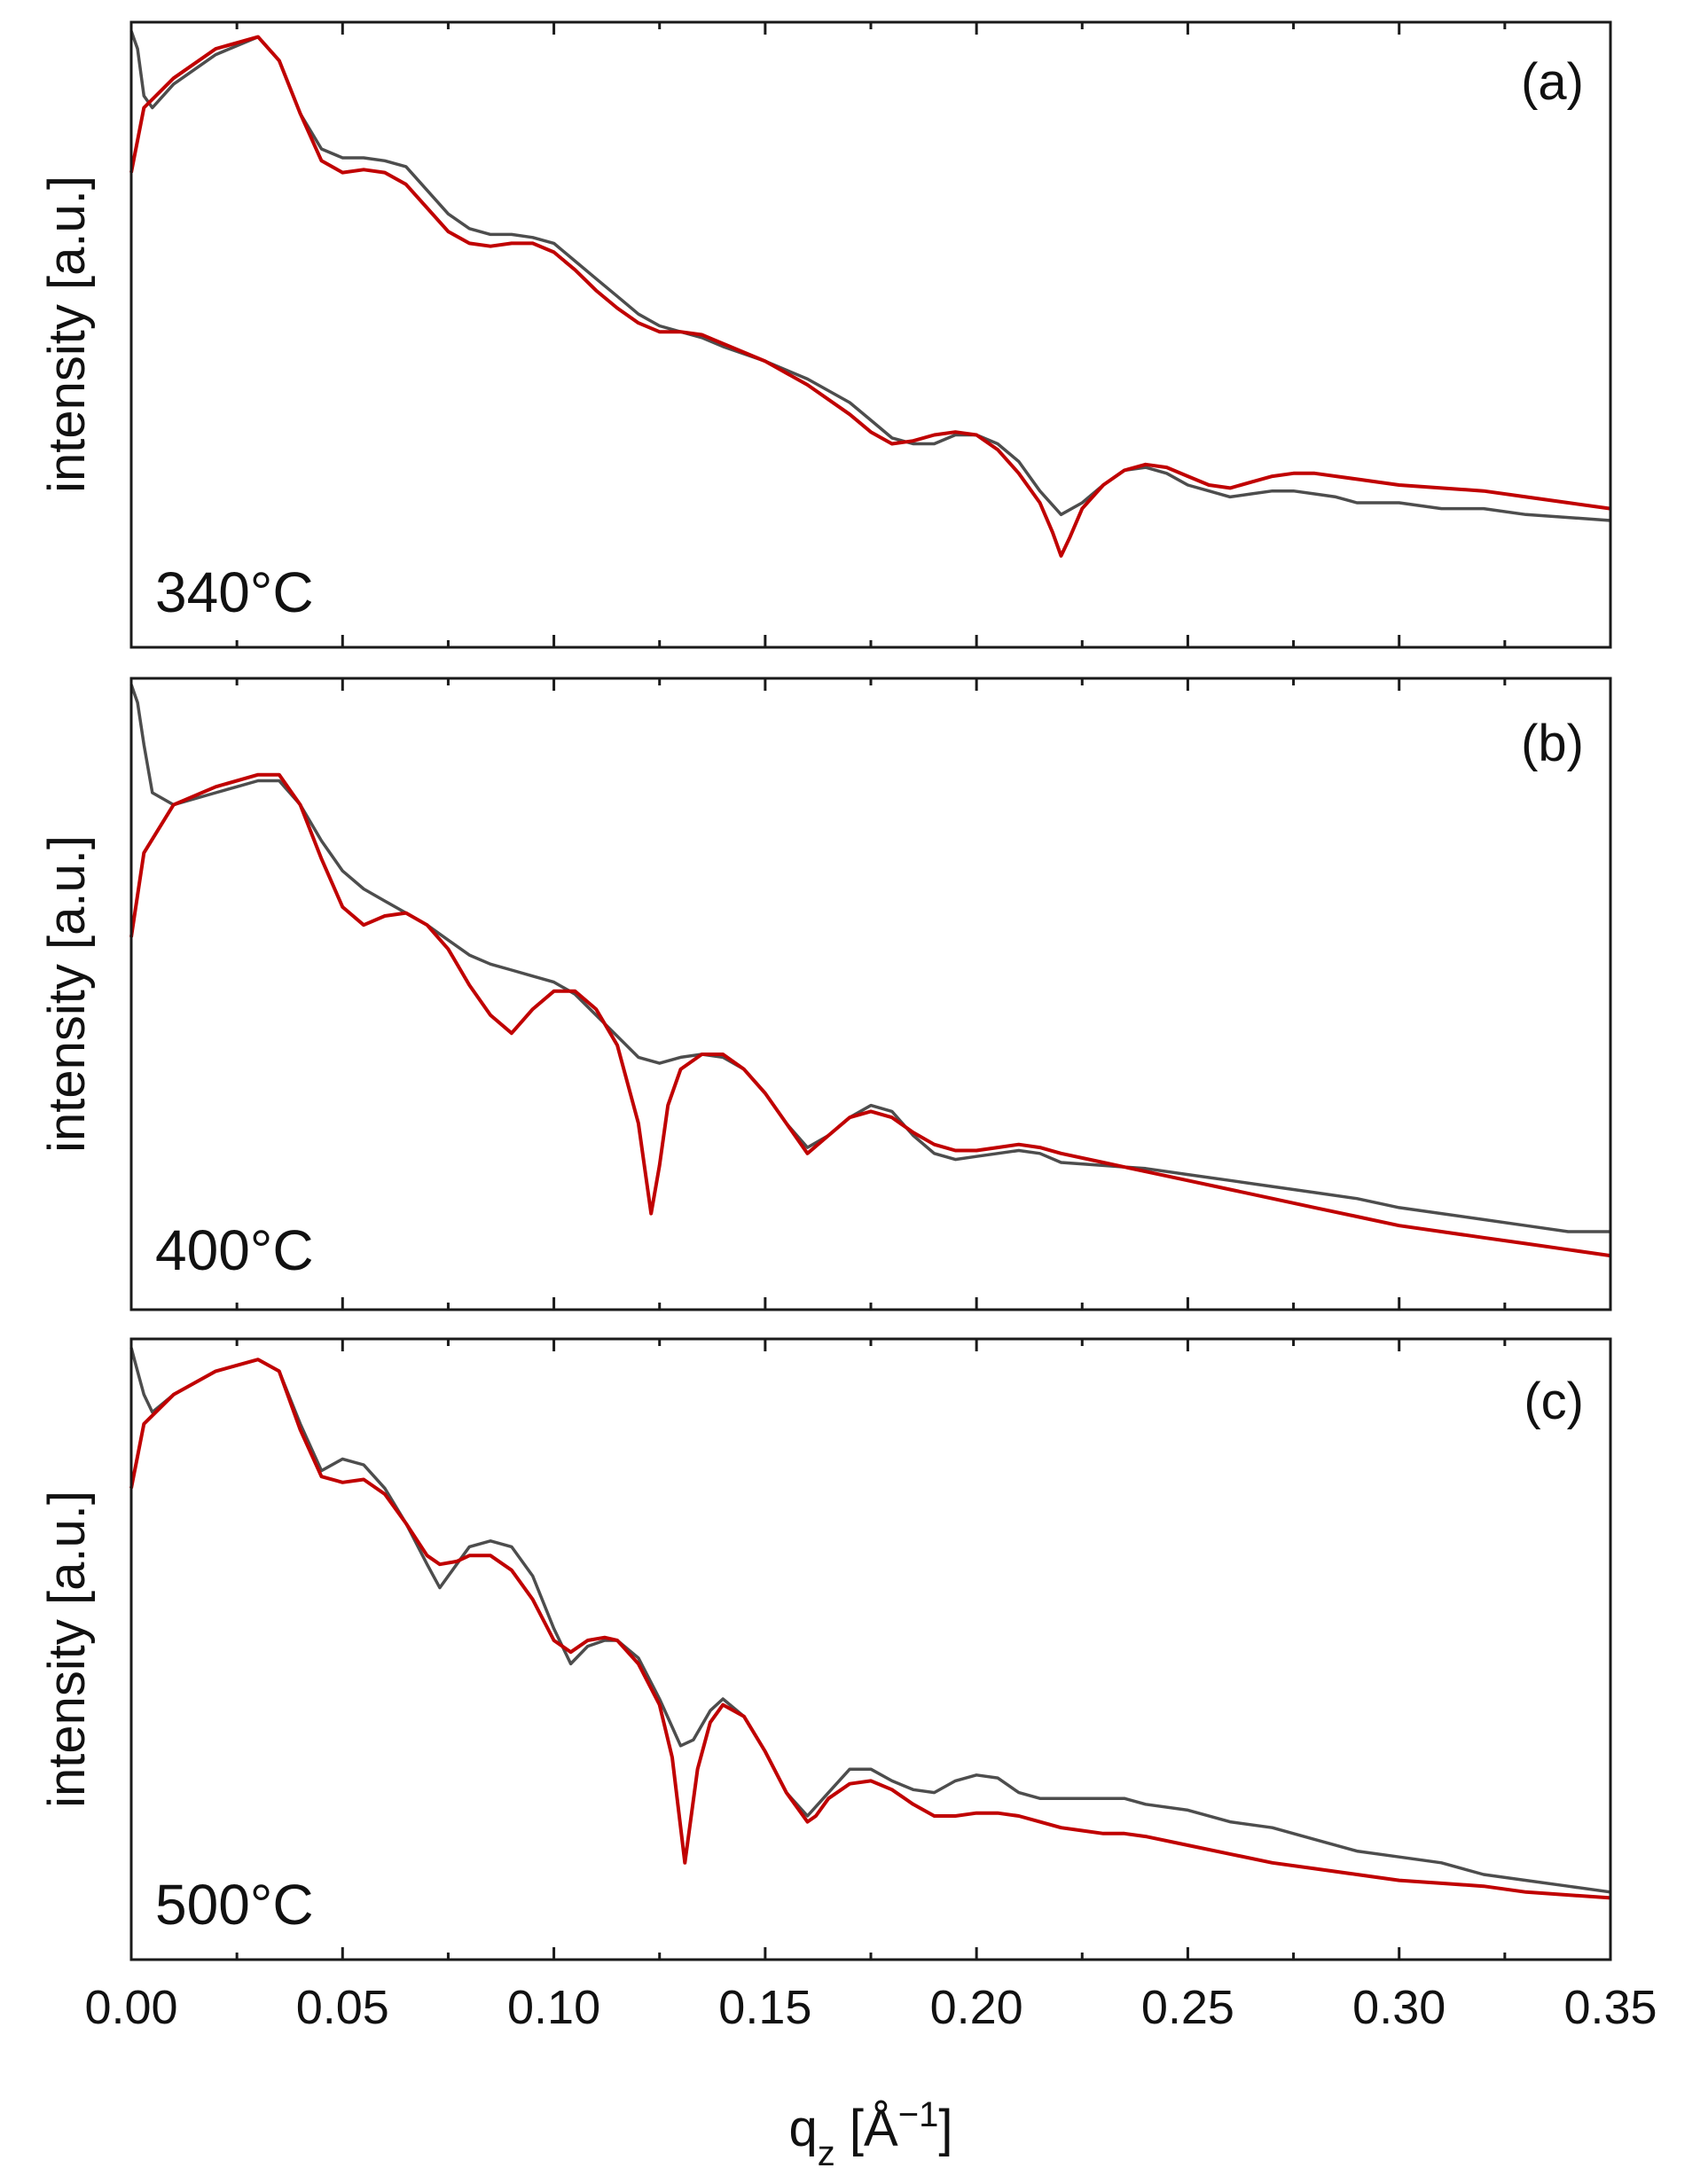 Image resolution: width=1708 pixels, height=2168 pixels. I want to click on panel-a-label: (a), so click(1553, 82).